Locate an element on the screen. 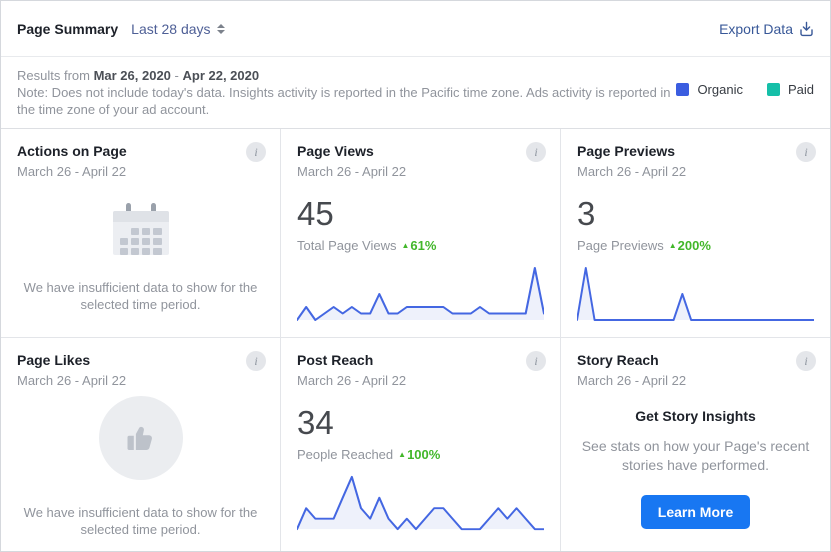 This screenshot has height=552, width=831. delta-badge: ▲ 61% is located at coordinates (419, 245).